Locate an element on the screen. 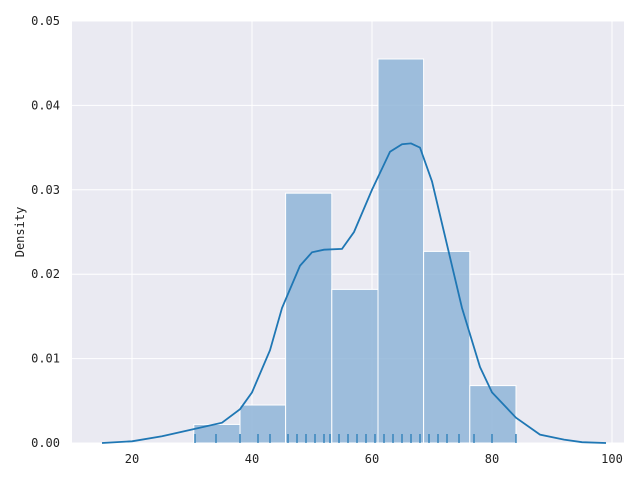 The width and height of the screenshot is (640, 480). x-tick-labels: 20 40 60 80 100 is located at coordinates (374, 459).